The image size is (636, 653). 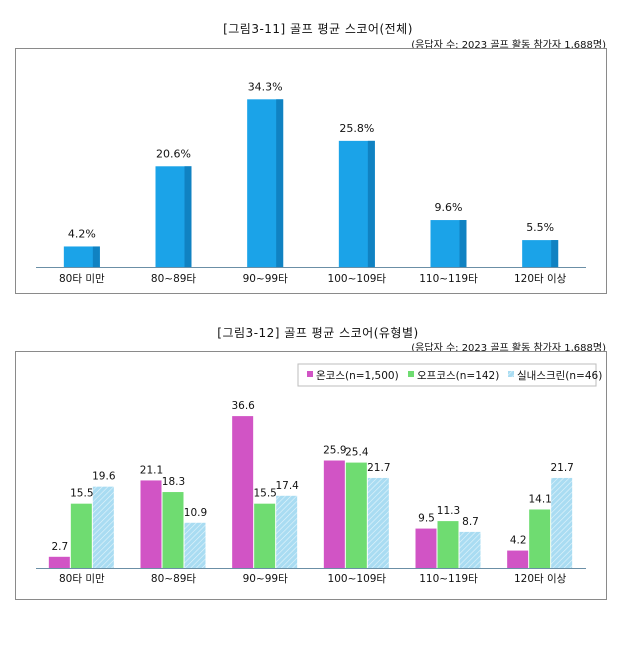 I want to click on bar-value-label: 9.6%, so click(x=449, y=207).